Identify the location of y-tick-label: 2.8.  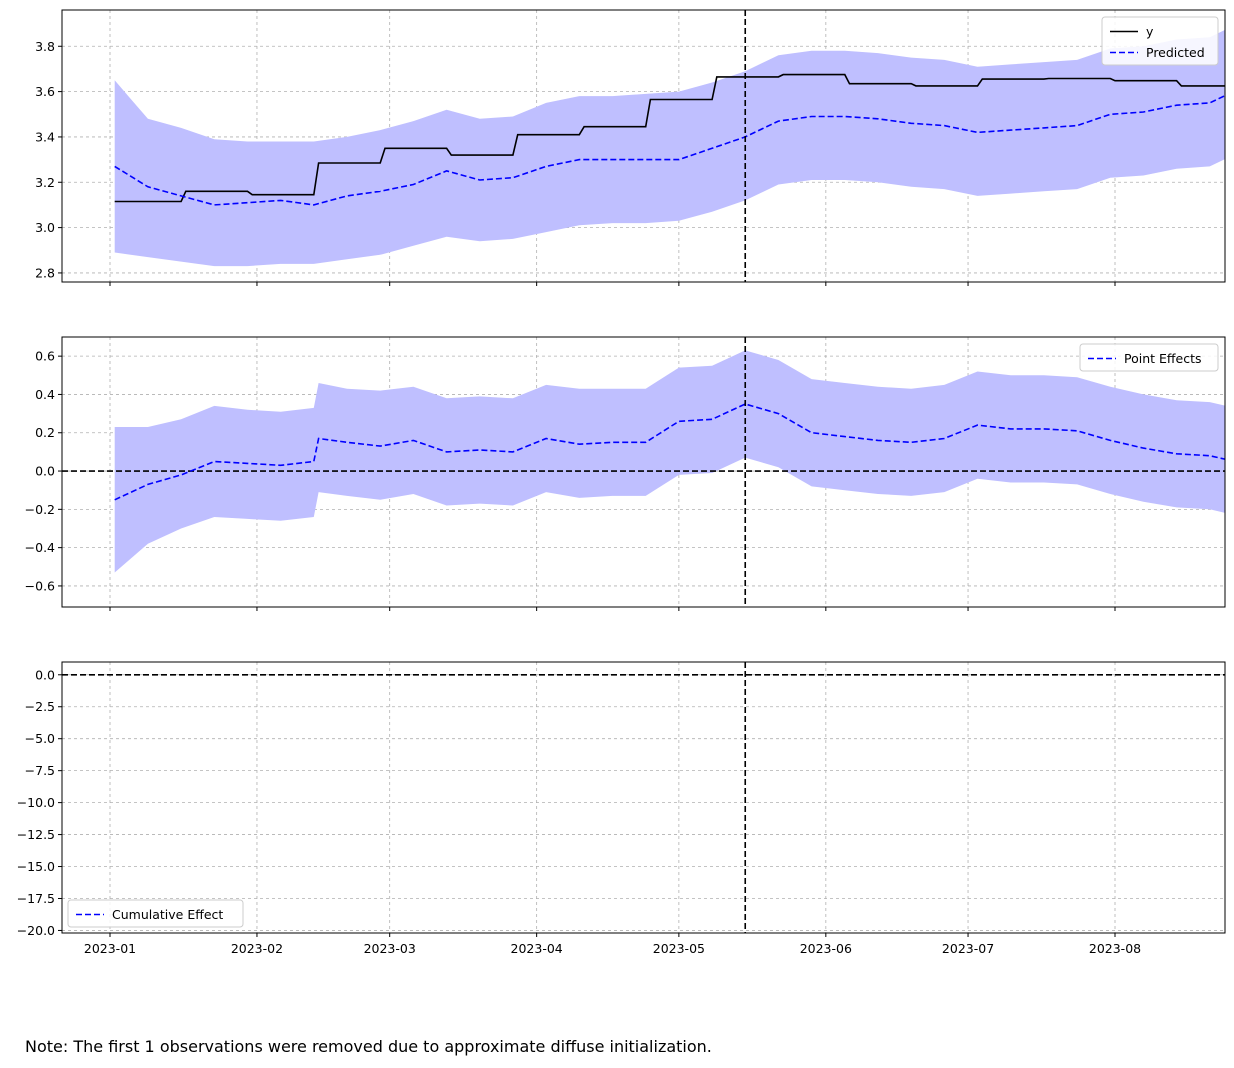
(45, 272).